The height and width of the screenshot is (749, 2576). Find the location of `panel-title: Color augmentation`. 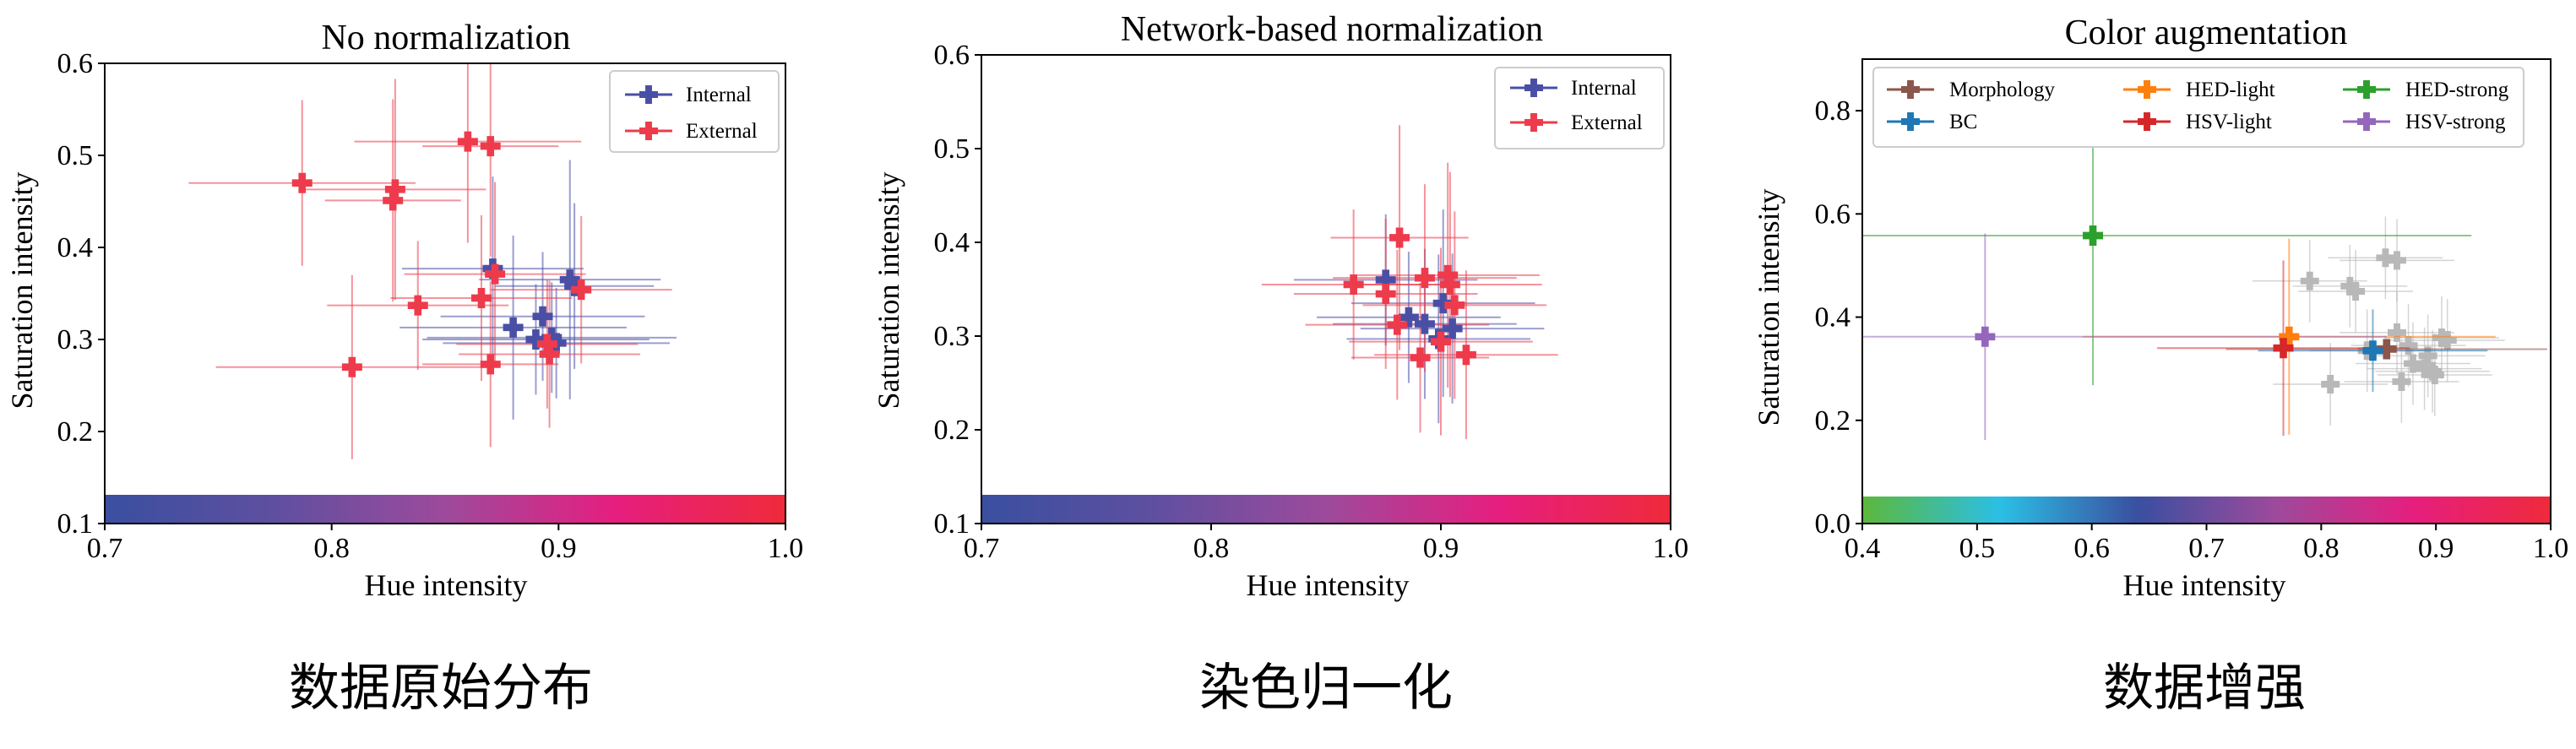

panel-title: Color augmentation is located at coordinates (2206, 33).